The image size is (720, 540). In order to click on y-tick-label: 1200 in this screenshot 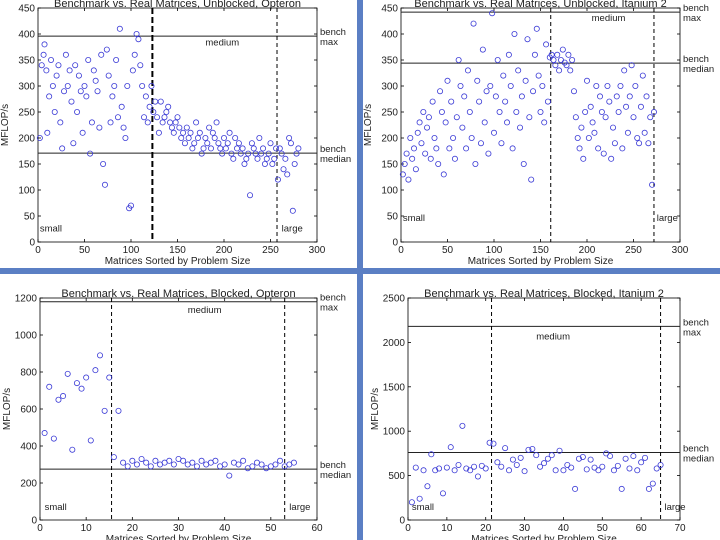, I will do `click(26, 299)`.